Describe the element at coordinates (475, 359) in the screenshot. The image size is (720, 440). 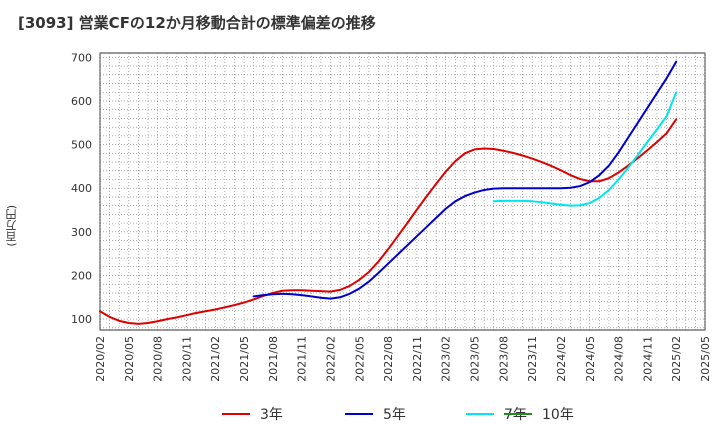
I see `x-tick-label: 2023/05` at that location.